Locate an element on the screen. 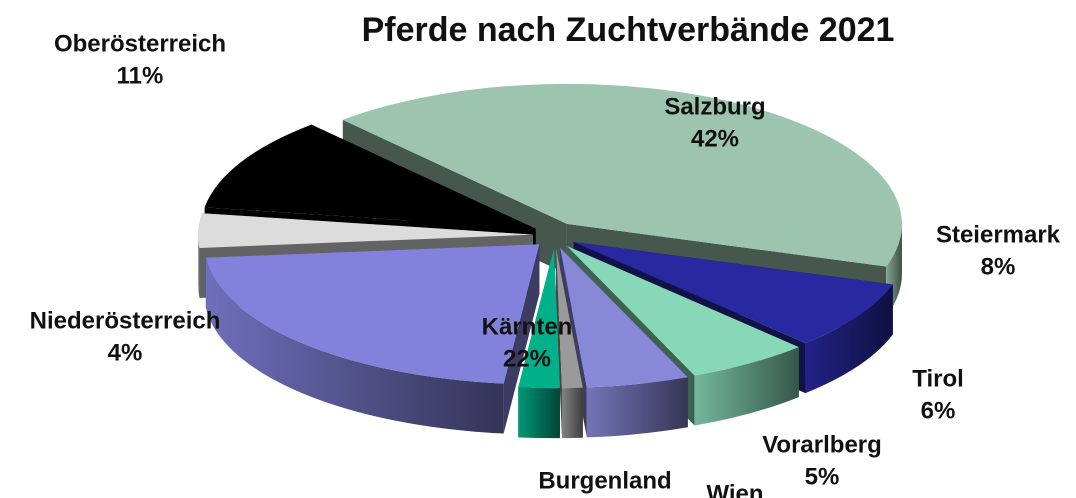  value-label: 22% is located at coordinates (527, 358).